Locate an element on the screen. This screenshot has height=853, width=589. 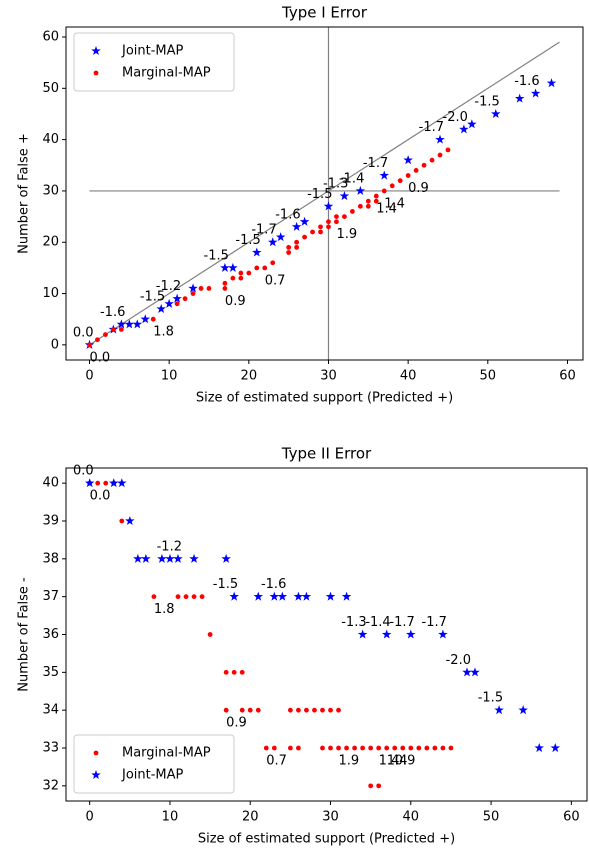
annotation: -1.4 is located at coordinates (351, 178).